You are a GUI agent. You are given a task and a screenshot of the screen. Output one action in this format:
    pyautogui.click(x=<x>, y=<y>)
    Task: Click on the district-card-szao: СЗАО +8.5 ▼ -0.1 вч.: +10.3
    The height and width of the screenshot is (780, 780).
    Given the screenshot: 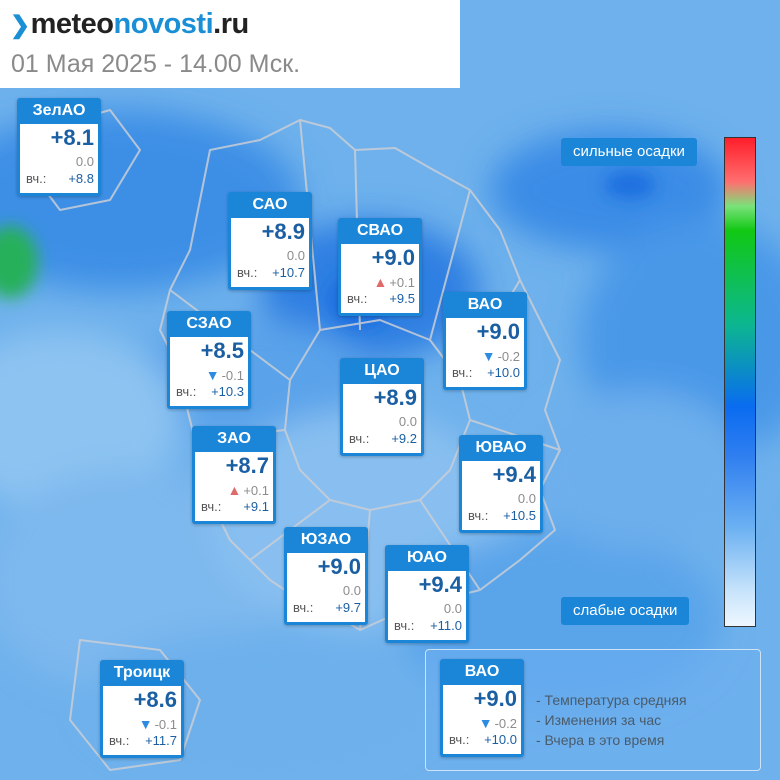 What is the action you would take?
    pyautogui.click(x=209, y=360)
    